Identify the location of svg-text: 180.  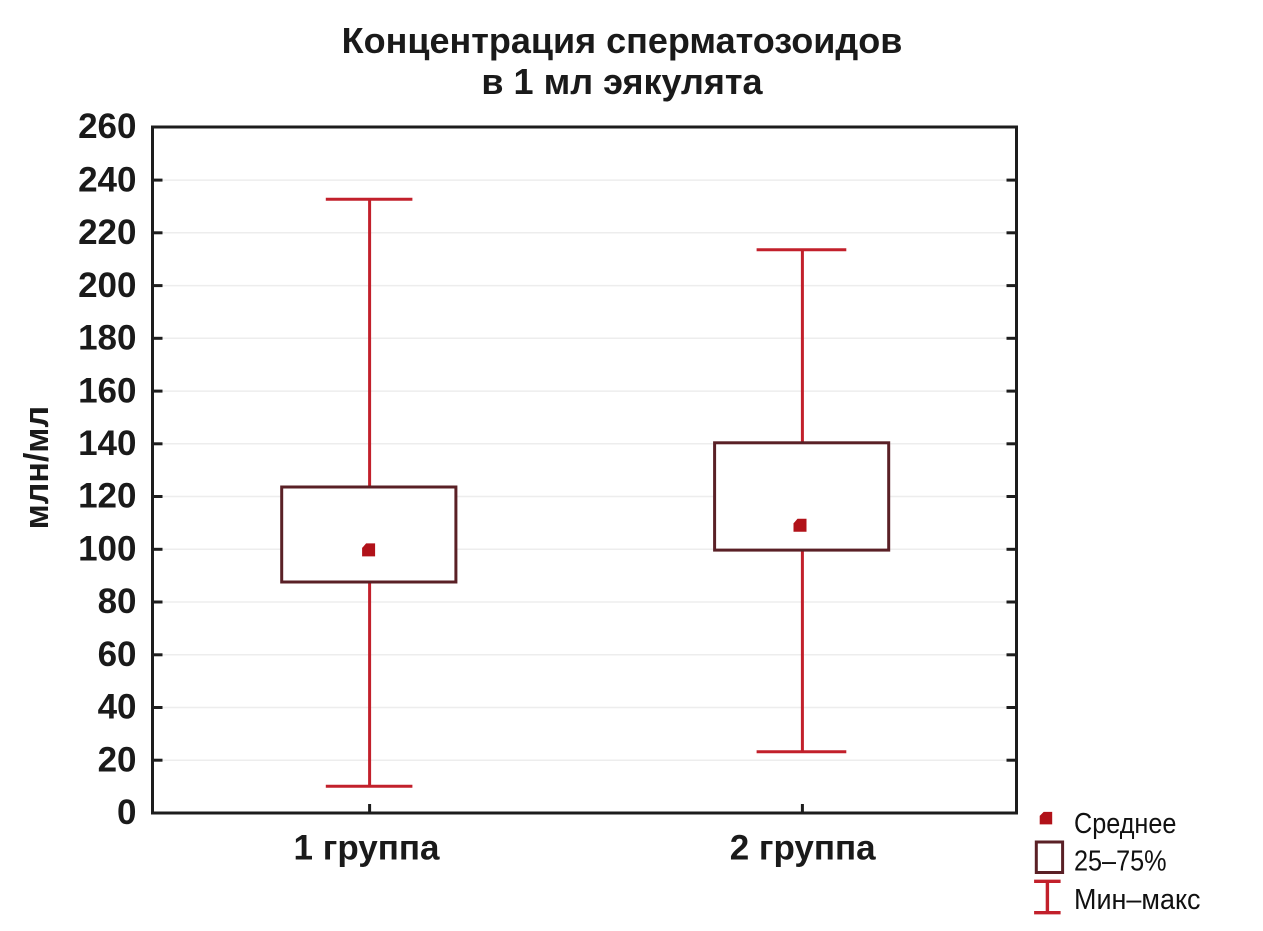
(107, 338).